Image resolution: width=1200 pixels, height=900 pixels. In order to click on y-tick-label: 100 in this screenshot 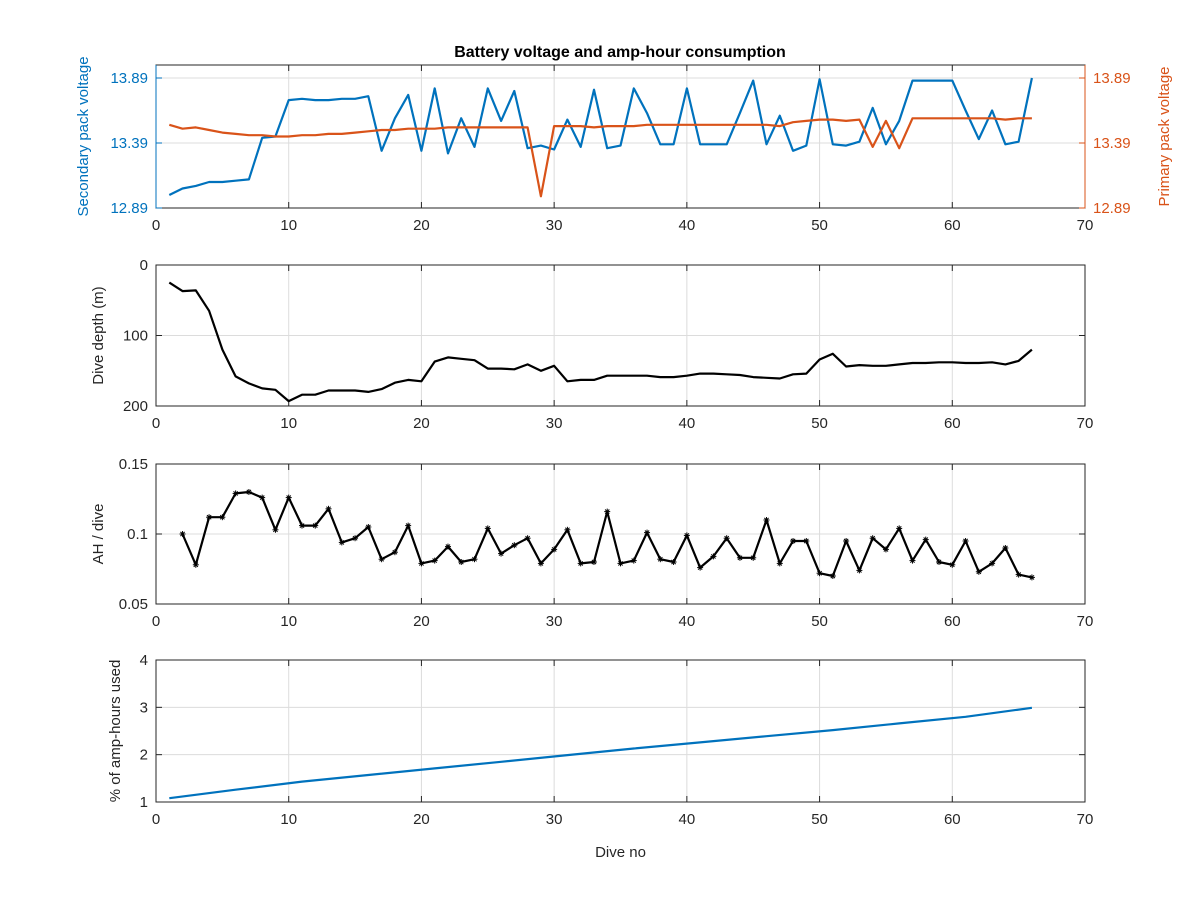, I will do `click(135, 336)`.